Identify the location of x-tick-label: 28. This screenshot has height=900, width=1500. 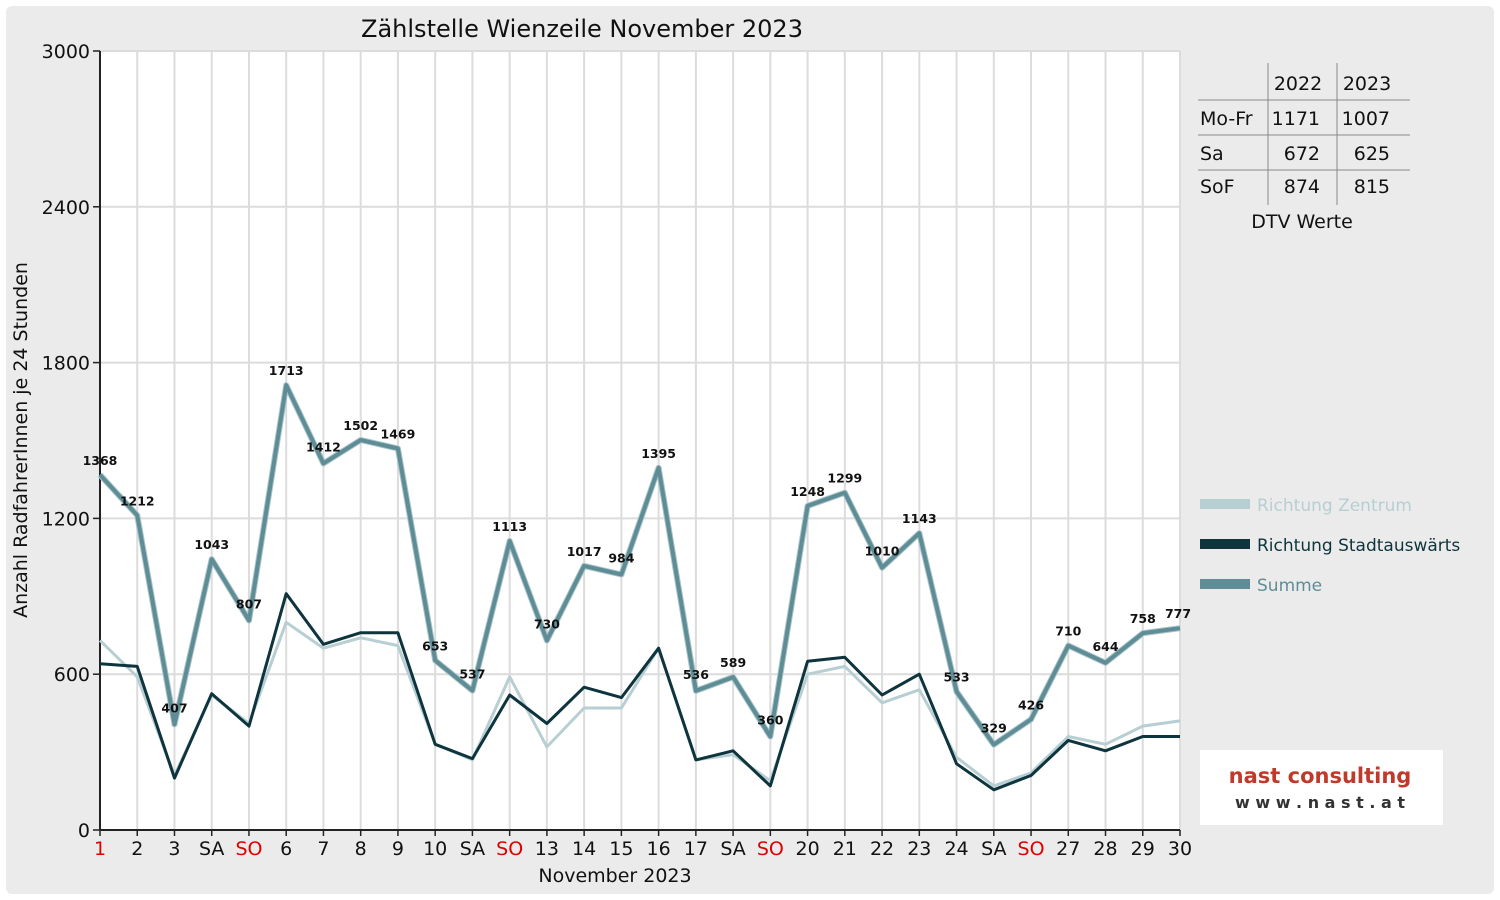
(1105, 849).